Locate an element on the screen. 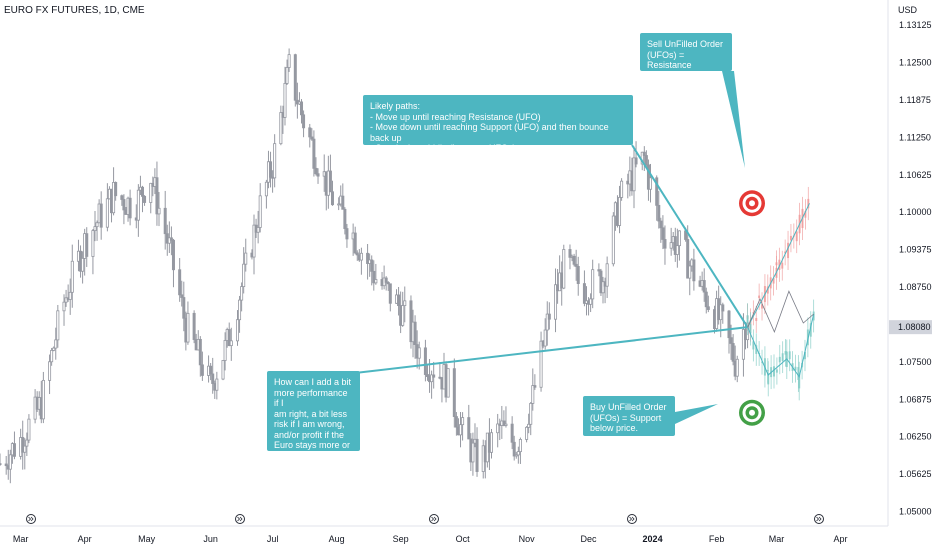 This screenshot has width=932, height=550. trend-line-paths is located at coordinates (690, 236).